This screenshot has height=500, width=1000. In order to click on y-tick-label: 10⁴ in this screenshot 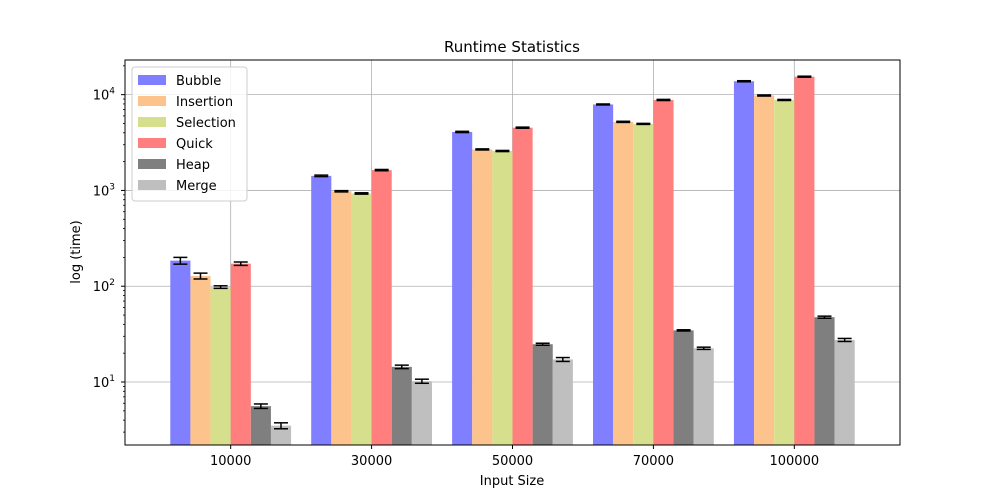, I will do `click(104, 95)`.